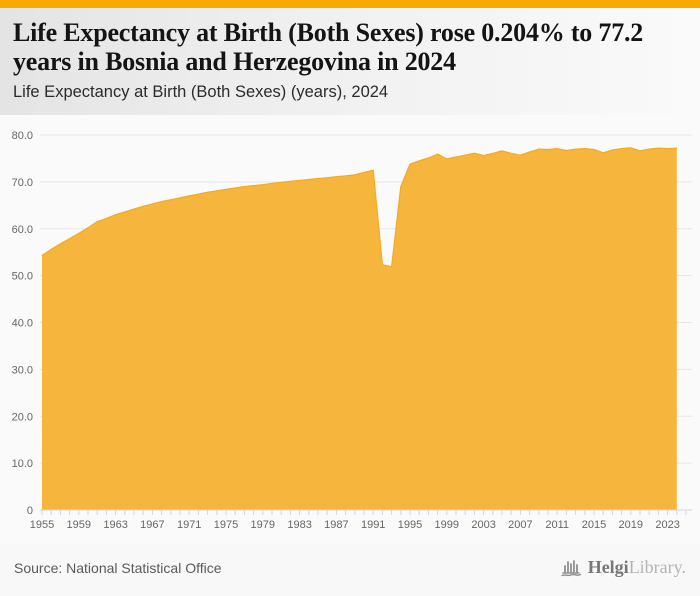  I want to click on y-axis-label-0: 0, so click(30, 511).